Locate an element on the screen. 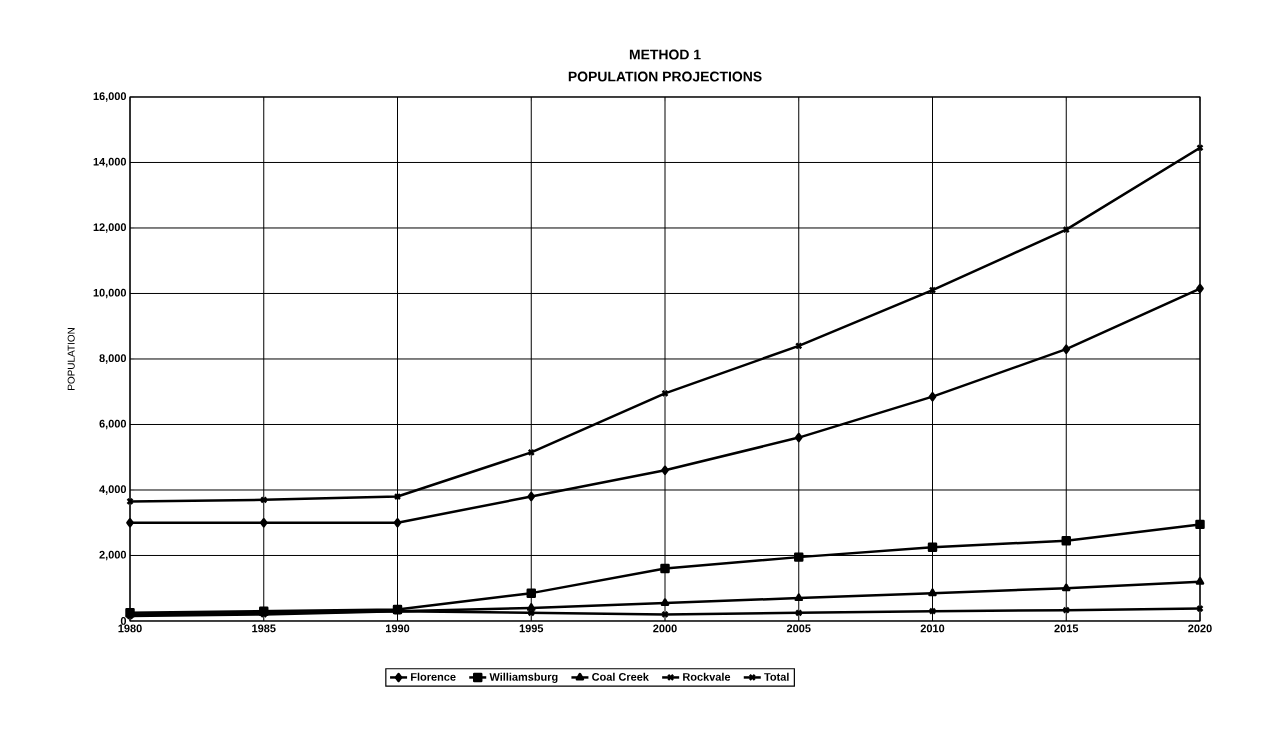  x-tick-label: 2010 is located at coordinates (932, 628).